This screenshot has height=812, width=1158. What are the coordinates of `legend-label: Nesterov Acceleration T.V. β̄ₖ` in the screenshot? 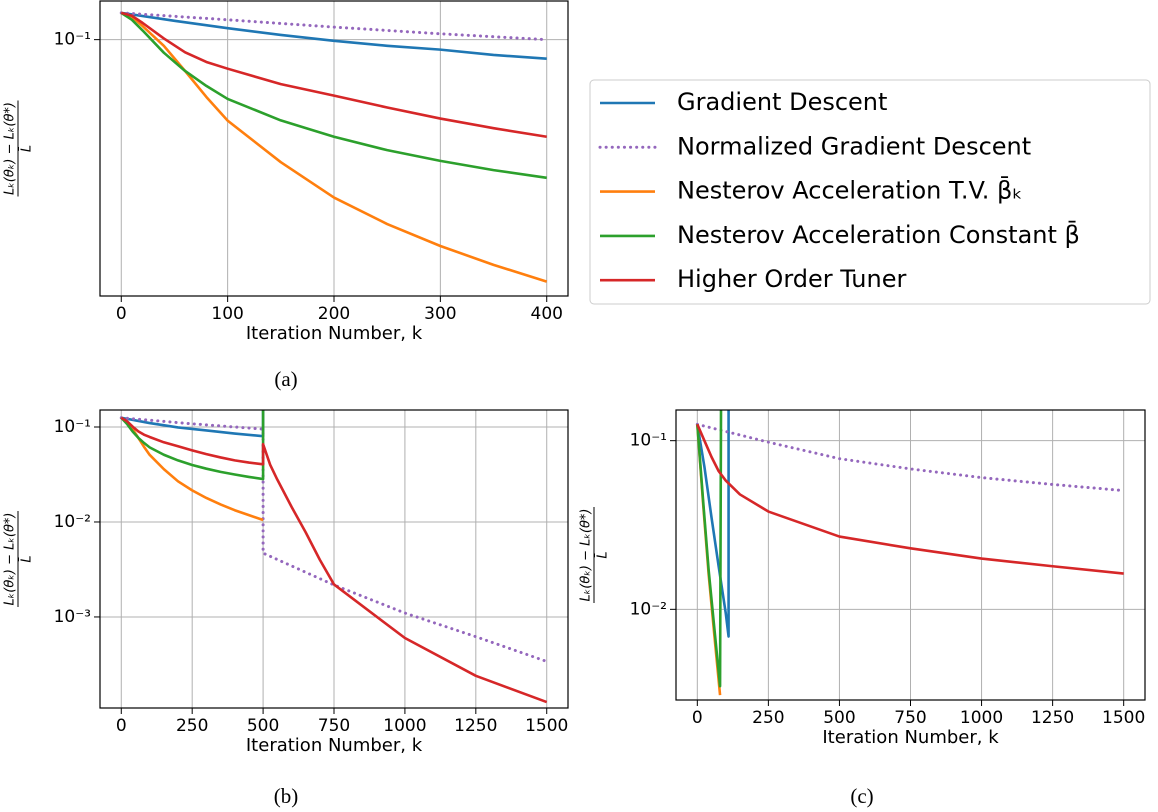 It's located at (850, 189).